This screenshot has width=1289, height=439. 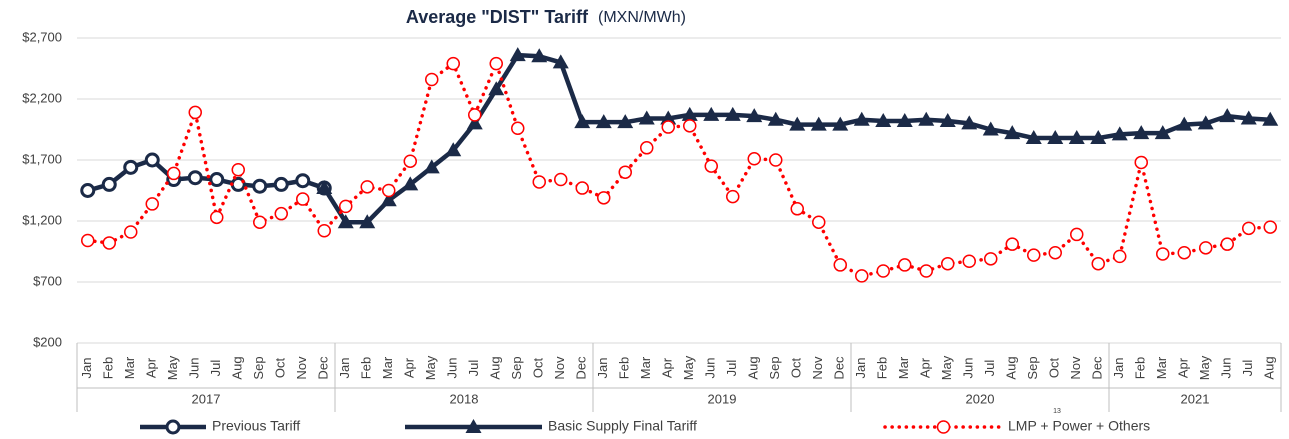 I want to click on unit-label: (MXN/MWh), so click(x=642, y=17).